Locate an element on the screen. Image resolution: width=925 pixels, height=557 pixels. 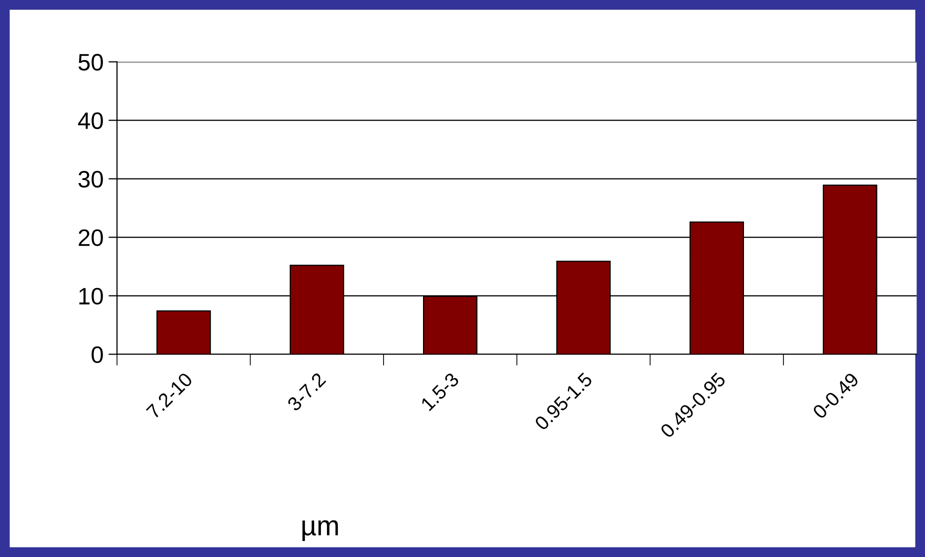
y-tick-label: 0 is located at coordinates (97, 355).